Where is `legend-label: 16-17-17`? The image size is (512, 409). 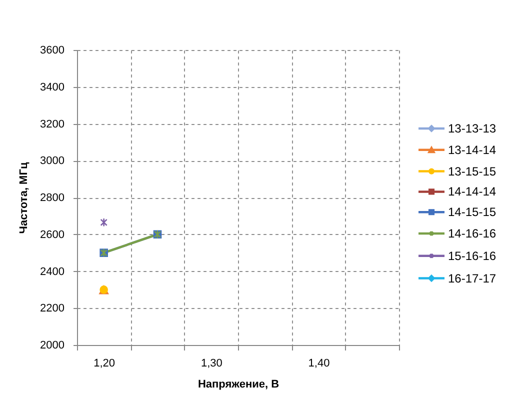 legend-label: 16-17-17 is located at coordinates (472, 278).